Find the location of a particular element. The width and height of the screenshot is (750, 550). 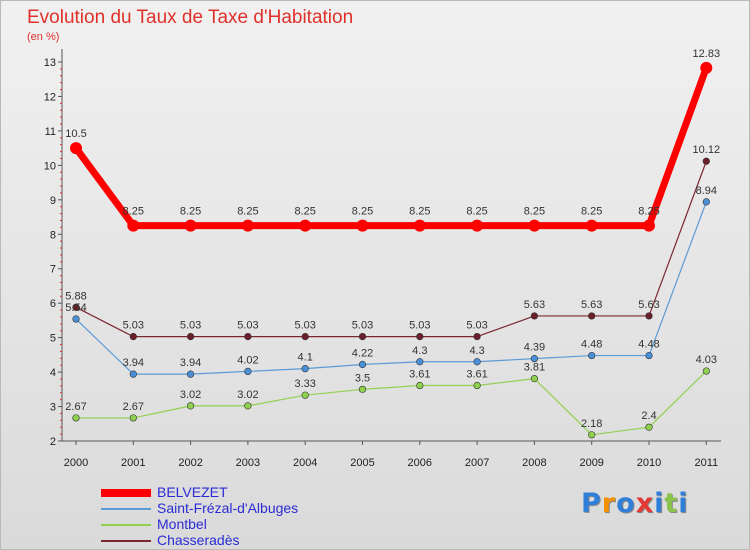

data-label: 2.4 is located at coordinates (648, 416).